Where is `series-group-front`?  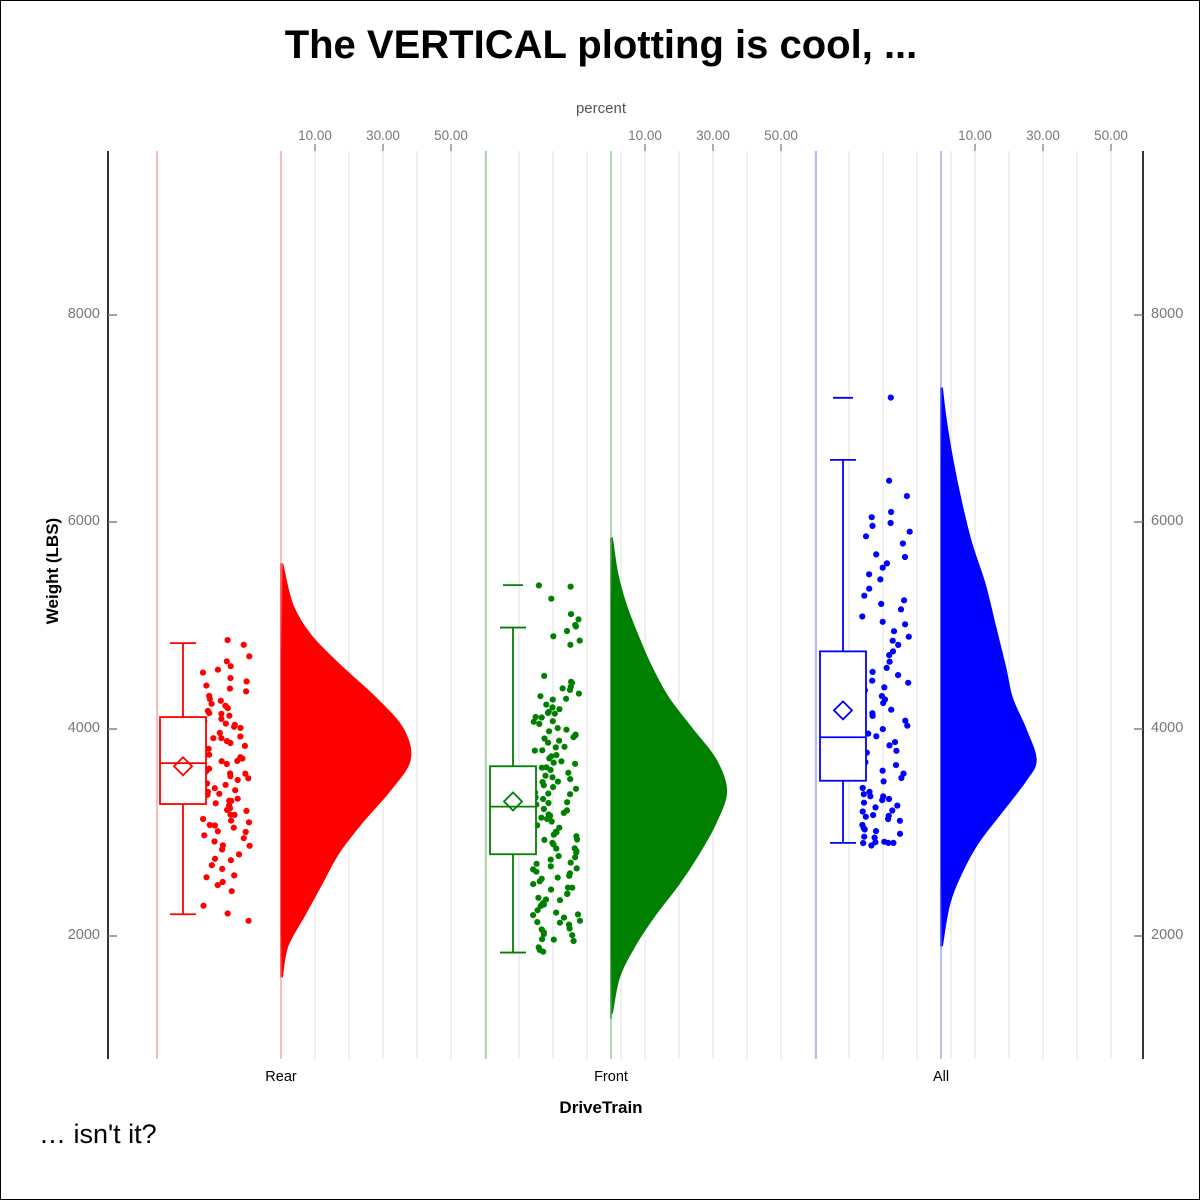 series-group-front is located at coordinates (608, 778).